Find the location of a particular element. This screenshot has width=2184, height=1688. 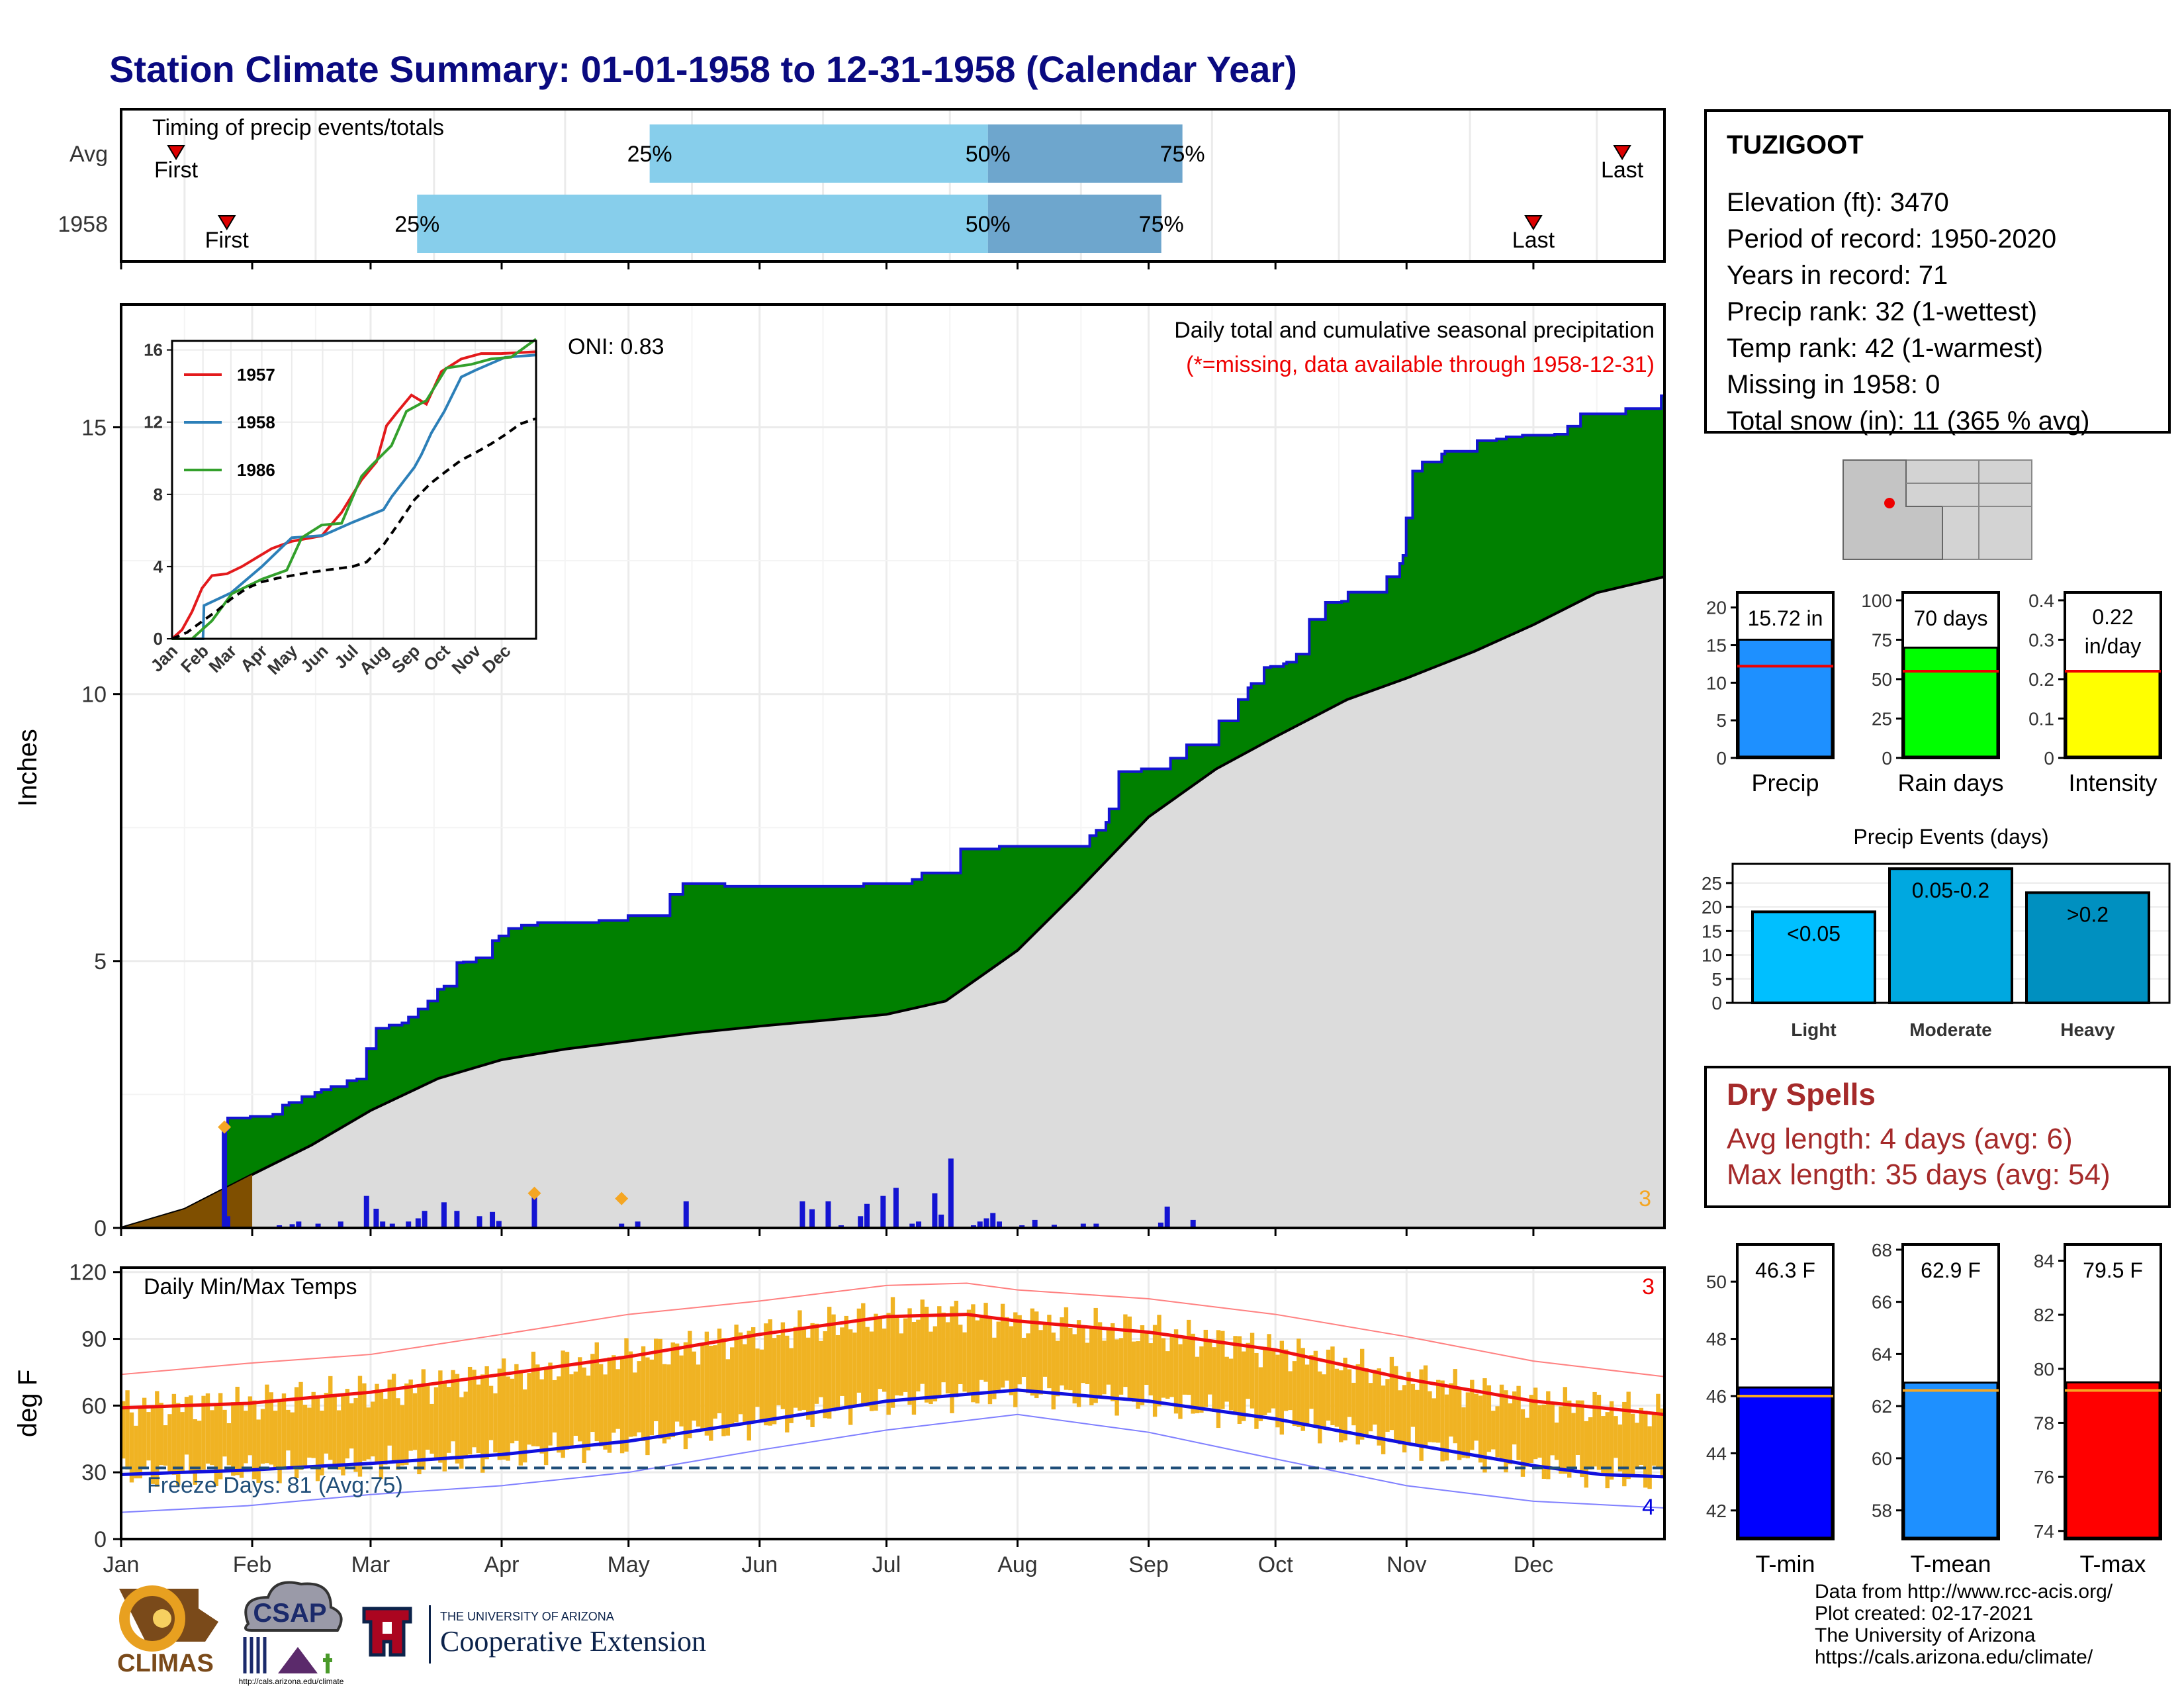

summary-bar-label: Intensity is located at coordinates (2112, 782).